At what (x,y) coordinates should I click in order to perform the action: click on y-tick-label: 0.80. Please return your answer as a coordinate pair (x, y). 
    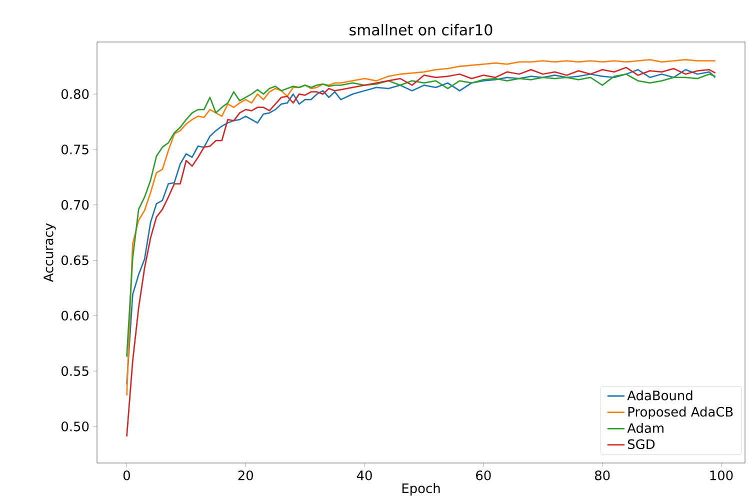
    Looking at the image, I should click on (75, 94).